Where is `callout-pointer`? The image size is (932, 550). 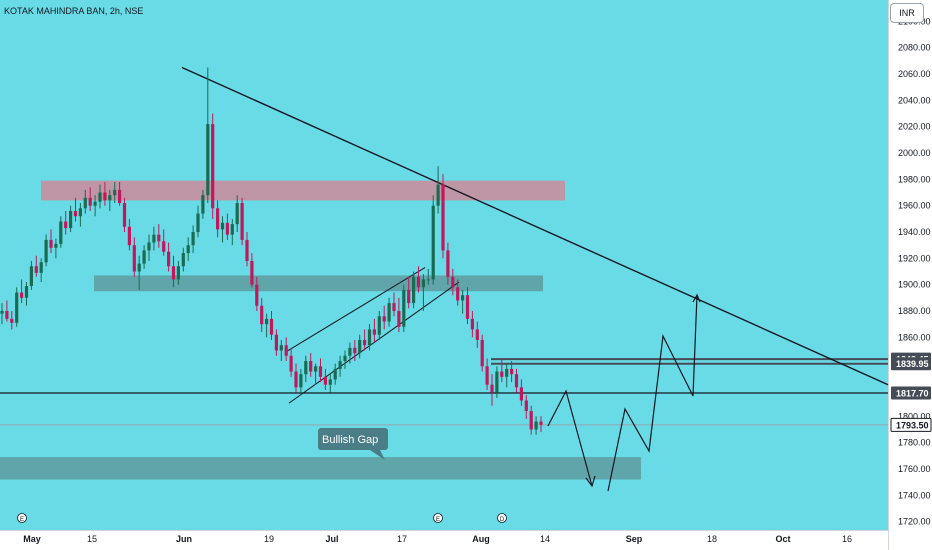 callout-pointer is located at coordinates (377, 455).